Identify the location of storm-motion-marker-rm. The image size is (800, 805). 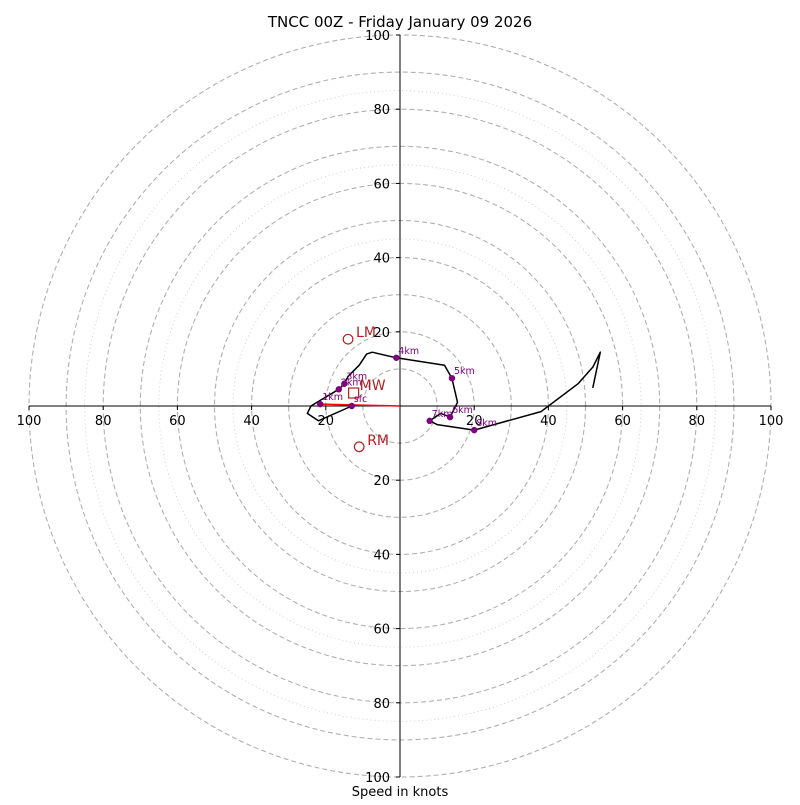
(359, 447).